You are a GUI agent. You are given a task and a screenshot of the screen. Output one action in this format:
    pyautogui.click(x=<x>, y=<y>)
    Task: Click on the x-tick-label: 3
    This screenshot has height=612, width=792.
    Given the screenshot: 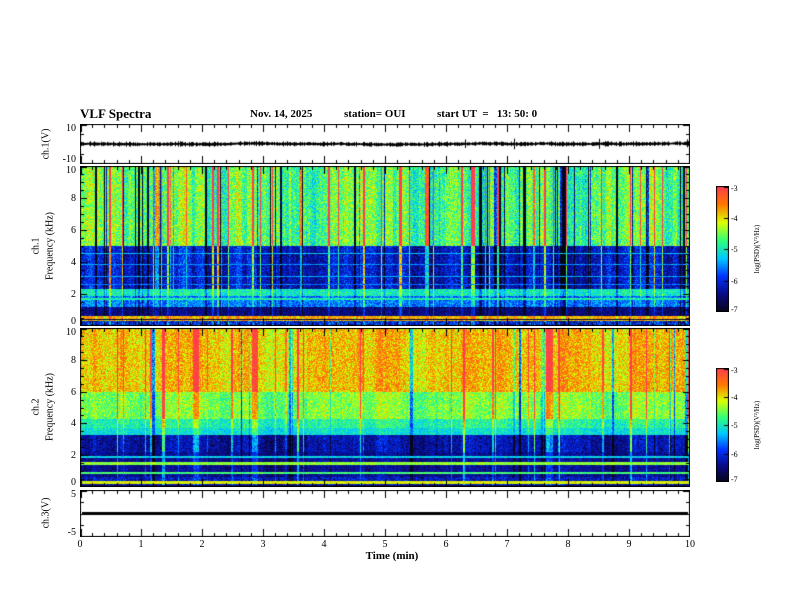 What is the action you would take?
    pyautogui.click(x=263, y=544)
    